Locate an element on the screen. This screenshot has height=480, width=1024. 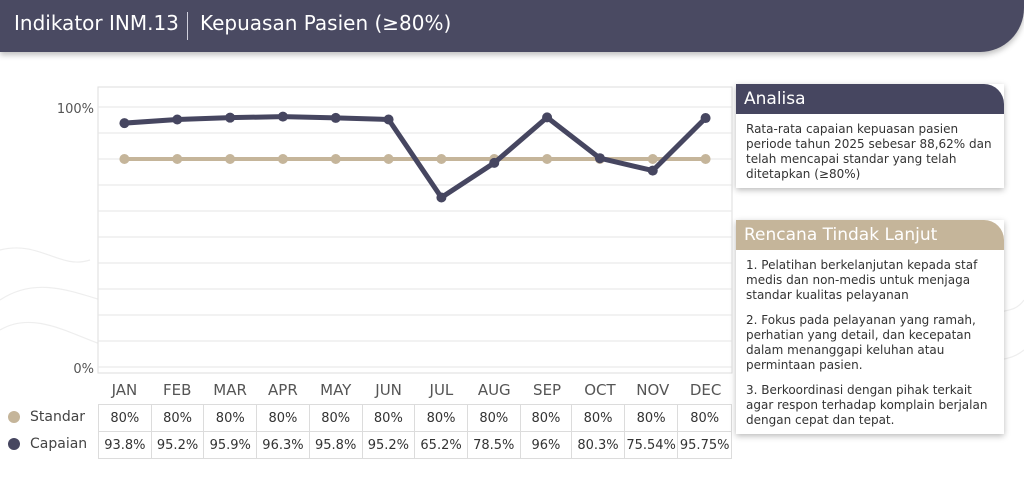
legend-capaian-dot is located at coordinates (14, 444).